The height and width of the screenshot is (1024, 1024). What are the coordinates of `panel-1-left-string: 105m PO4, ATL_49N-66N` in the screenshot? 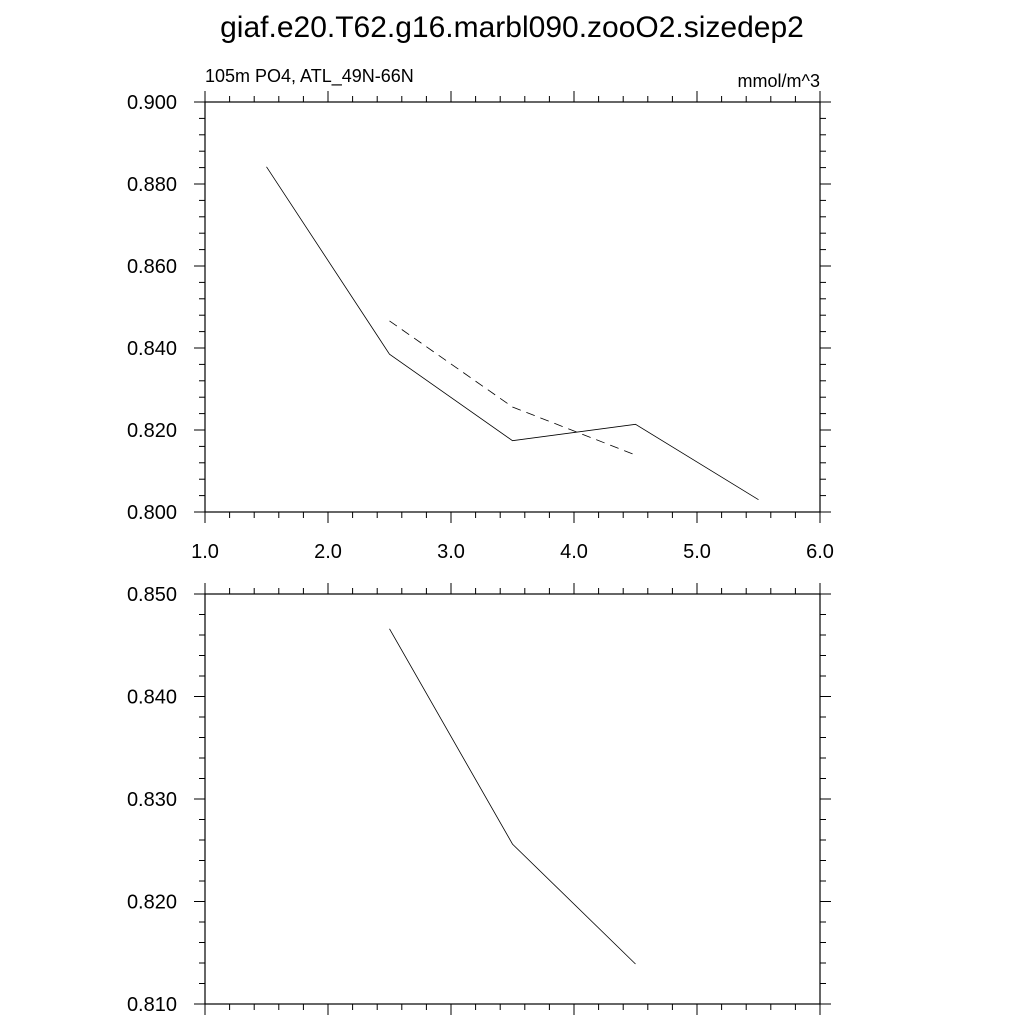 It's located at (309, 76).